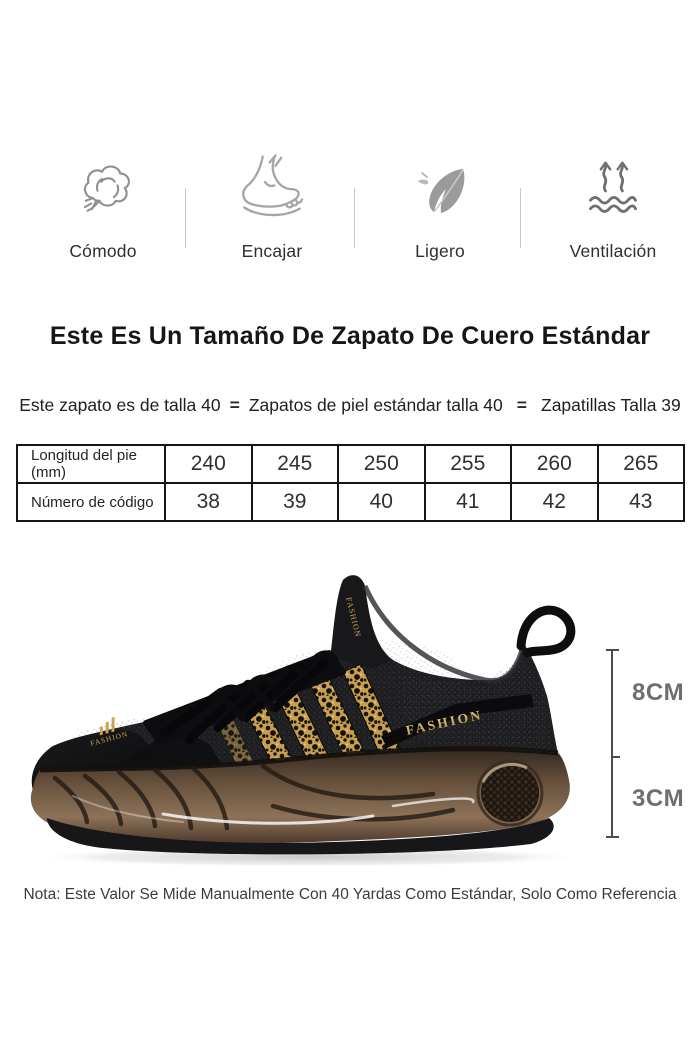 The image size is (700, 1050). What do you see at coordinates (640, 464) in the screenshot?
I see `table-cell: 265` at bounding box center [640, 464].